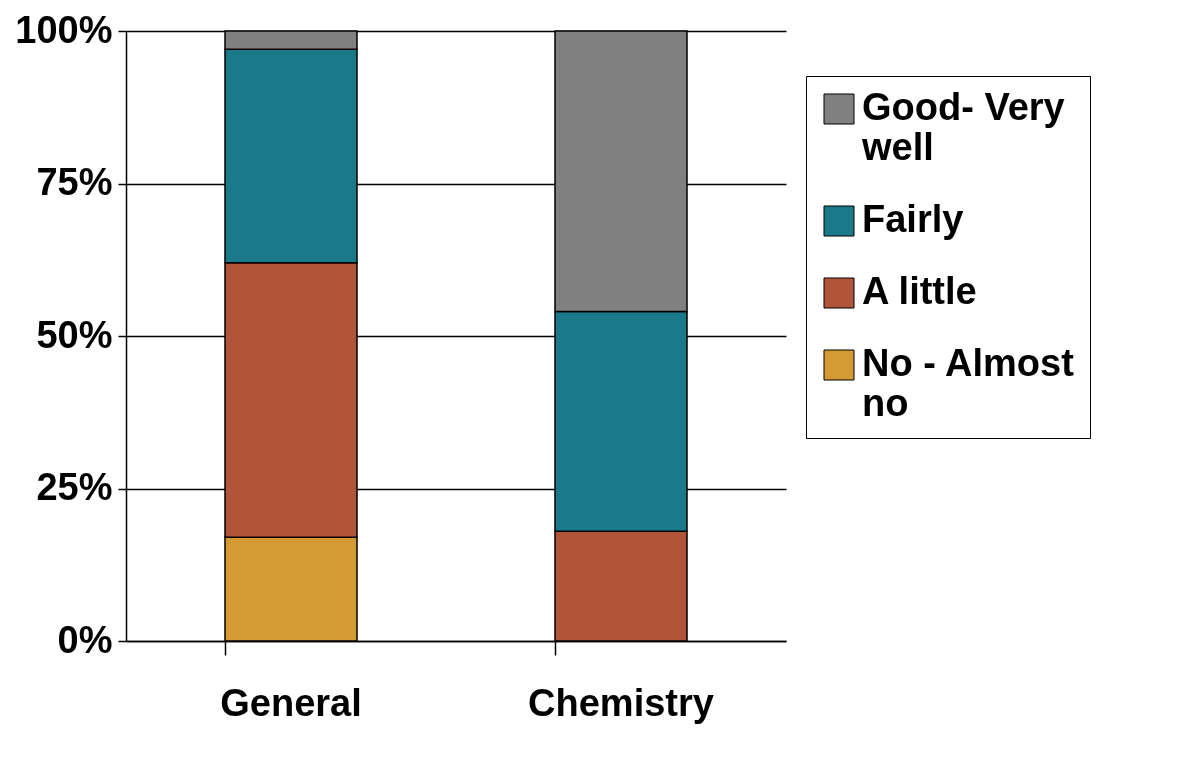 This screenshot has width=1185, height=761. Describe the element at coordinates (74, 182) in the screenshot. I see `y-tick-label: 75%` at that location.